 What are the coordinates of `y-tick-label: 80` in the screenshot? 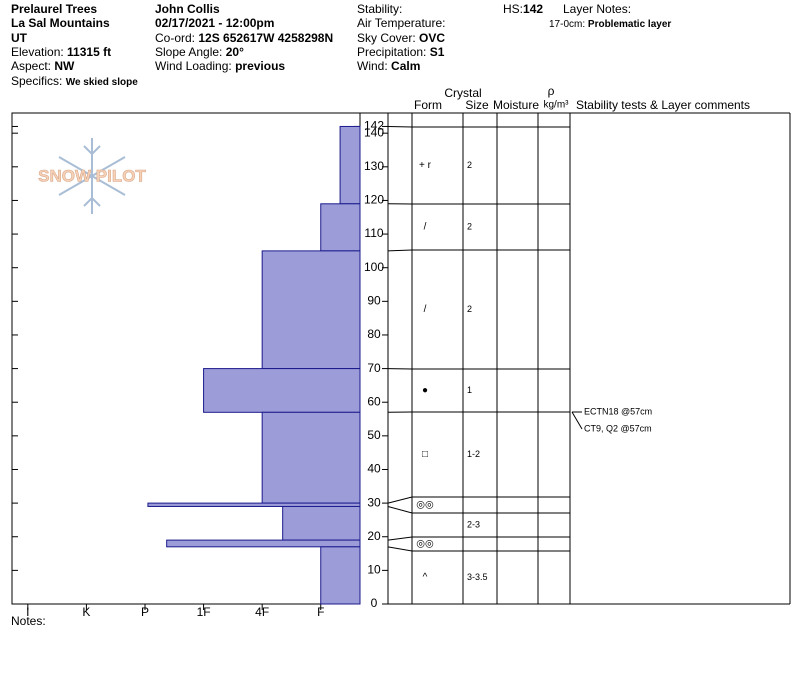 It's located at (374, 334).